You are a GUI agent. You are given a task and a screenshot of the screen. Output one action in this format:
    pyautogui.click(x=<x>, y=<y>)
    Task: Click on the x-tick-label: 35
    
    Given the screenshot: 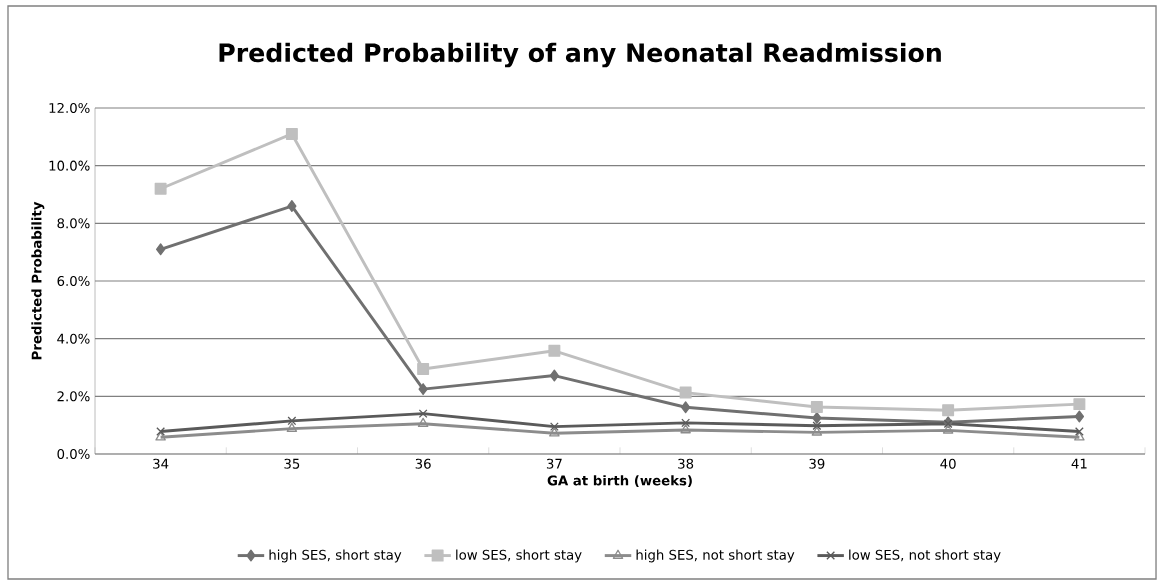 What is the action you would take?
    pyautogui.click(x=292, y=463)
    